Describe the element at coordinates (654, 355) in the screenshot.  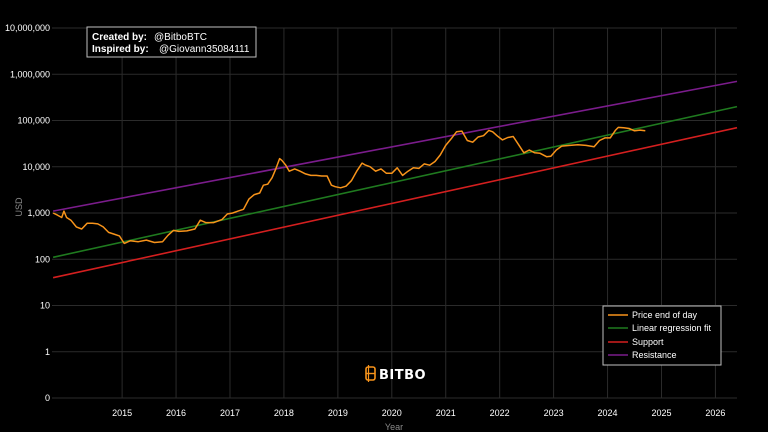
I see `legend-label-resistance: Resistance` at that location.